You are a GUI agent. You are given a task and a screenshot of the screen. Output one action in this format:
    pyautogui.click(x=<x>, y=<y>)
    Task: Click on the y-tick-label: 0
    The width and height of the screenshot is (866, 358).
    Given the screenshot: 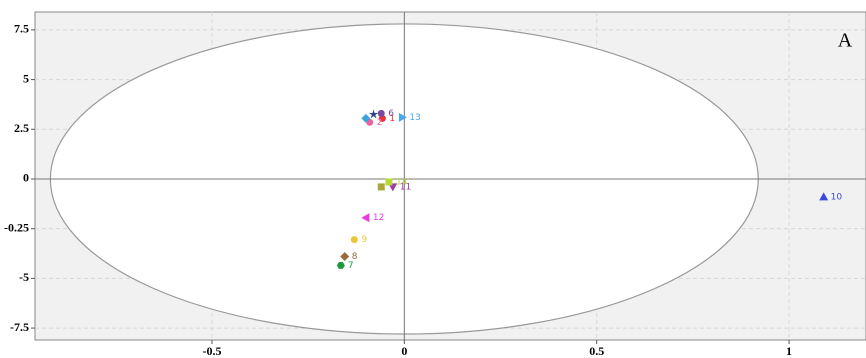 What is the action you would take?
    pyautogui.click(x=26, y=178)
    